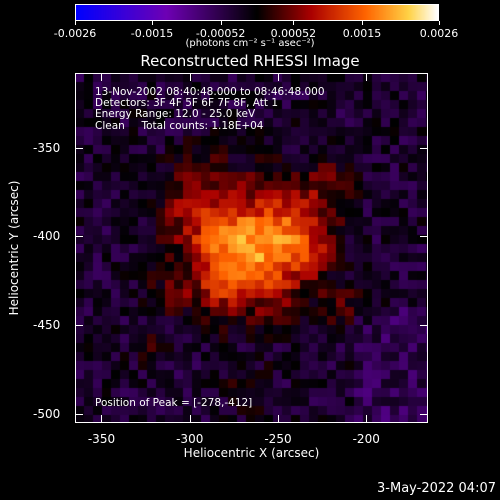 The width and height of the screenshot is (500, 500). What do you see at coordinates (439, 33) in the screenshot?
I see `colorbar-tick-label: 0.0026` at bounding box center [439, 33].